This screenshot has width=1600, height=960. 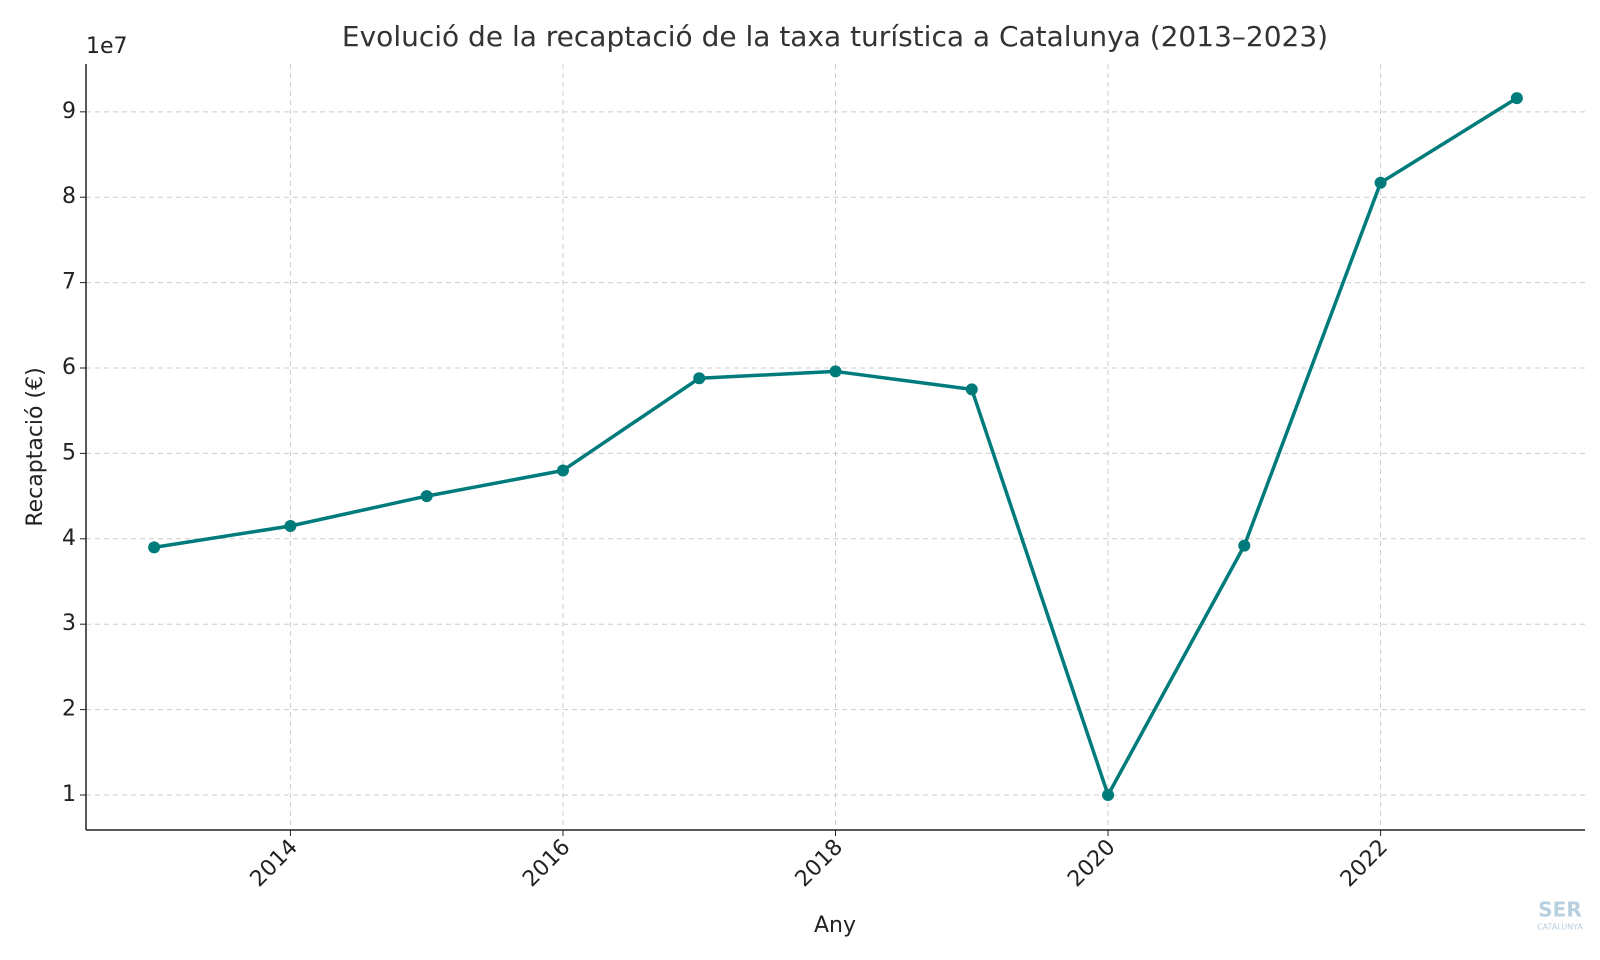 What do you see at coordinates (835, 925) in the screenshot?
I see `x-axis-label: Any` at bounding box center [835, 925].